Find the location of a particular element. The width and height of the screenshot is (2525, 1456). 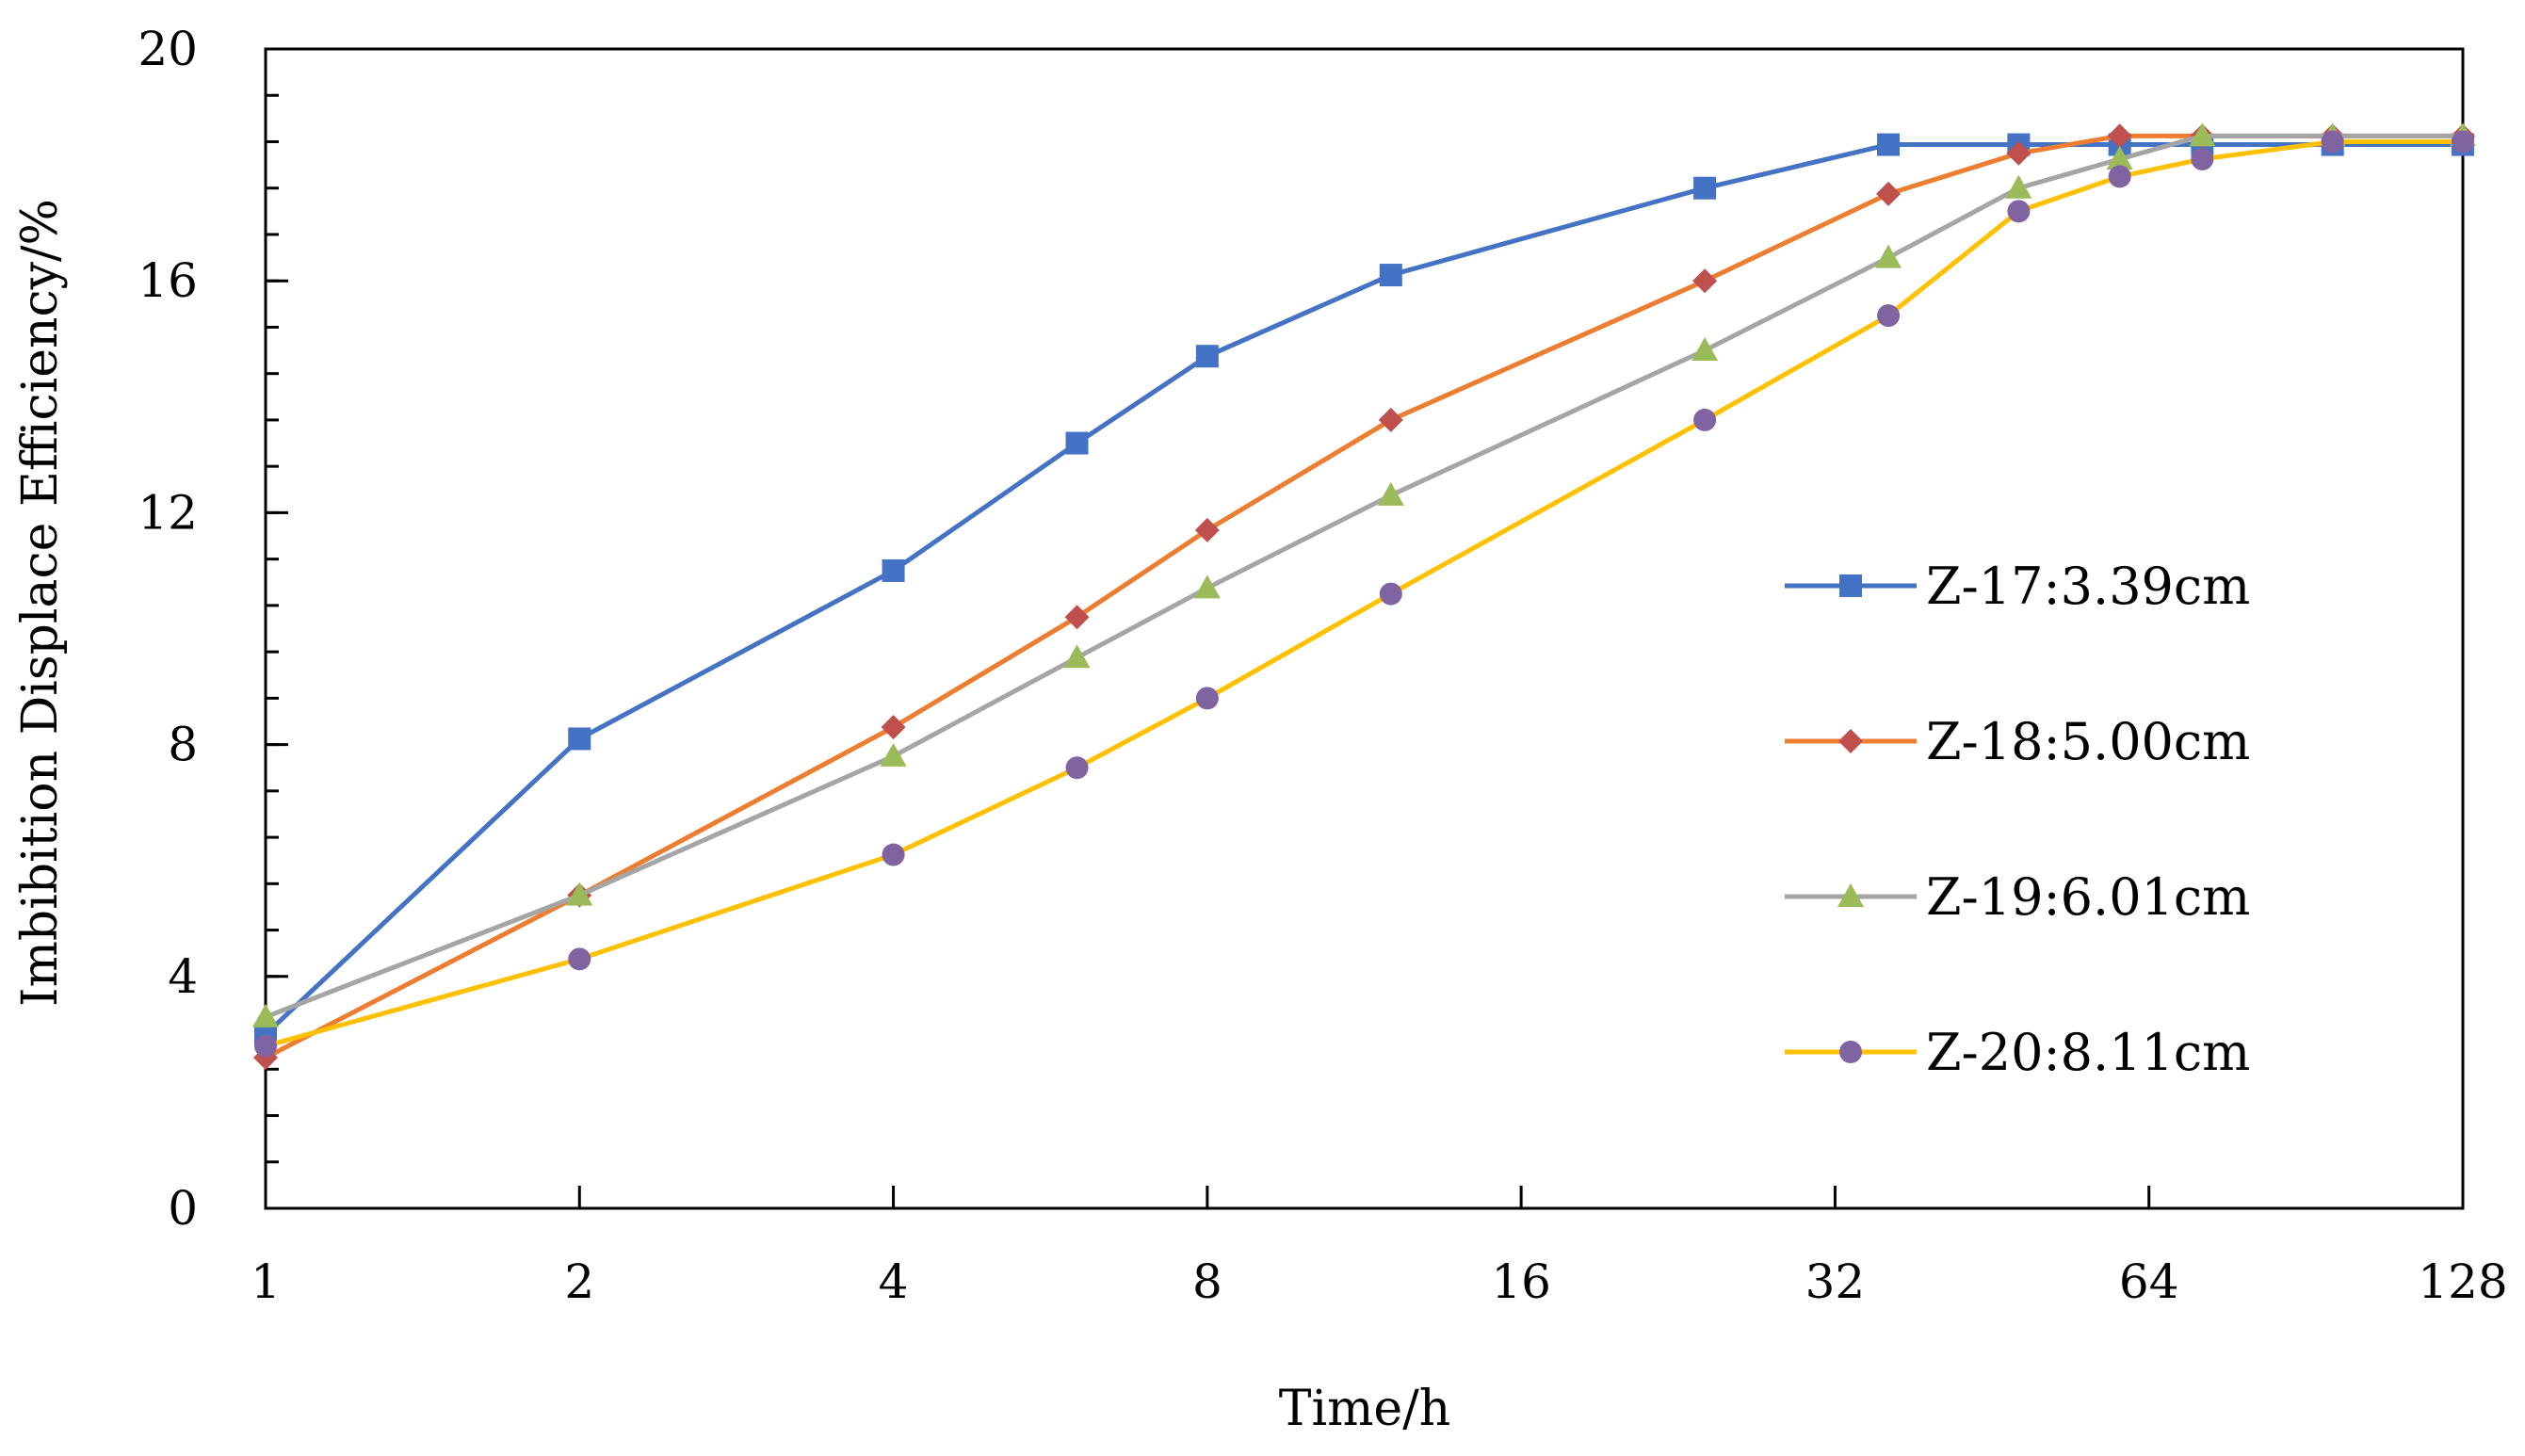

legend-label: Z-20:8.11cm is located at coordinates (2088, 1052).